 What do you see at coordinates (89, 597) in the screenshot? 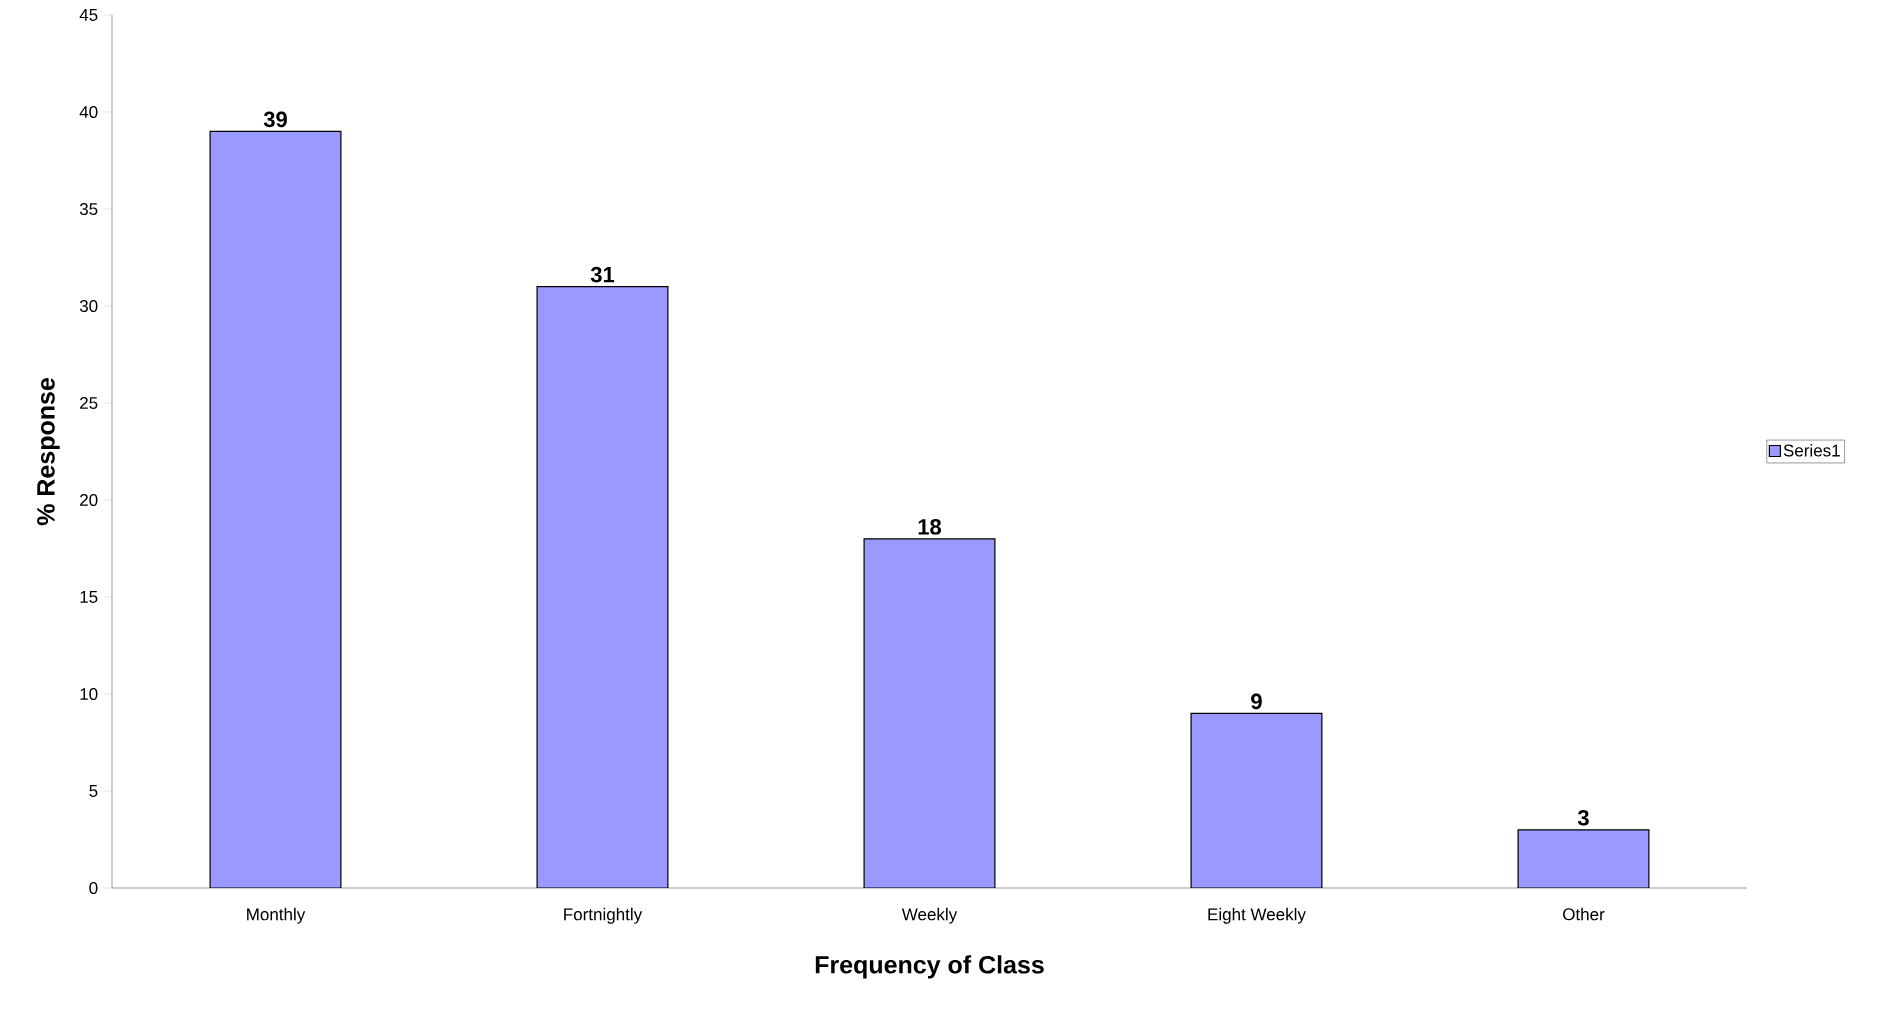
I see `y-tick-label: 15` at bounding box center [89, 597].